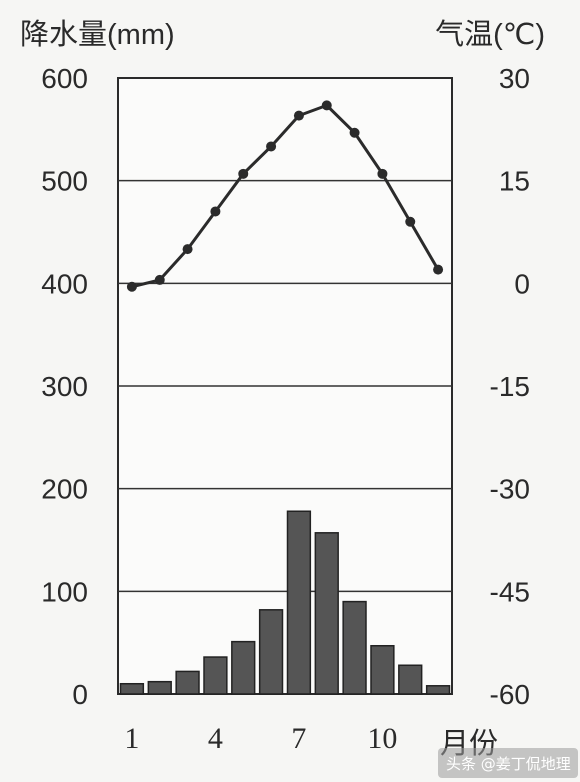 This screenshot has height=782, width=580. Describe the element at coordinates (514, 78) in the screenshot. I see `right-tick-label: 30` at that location.